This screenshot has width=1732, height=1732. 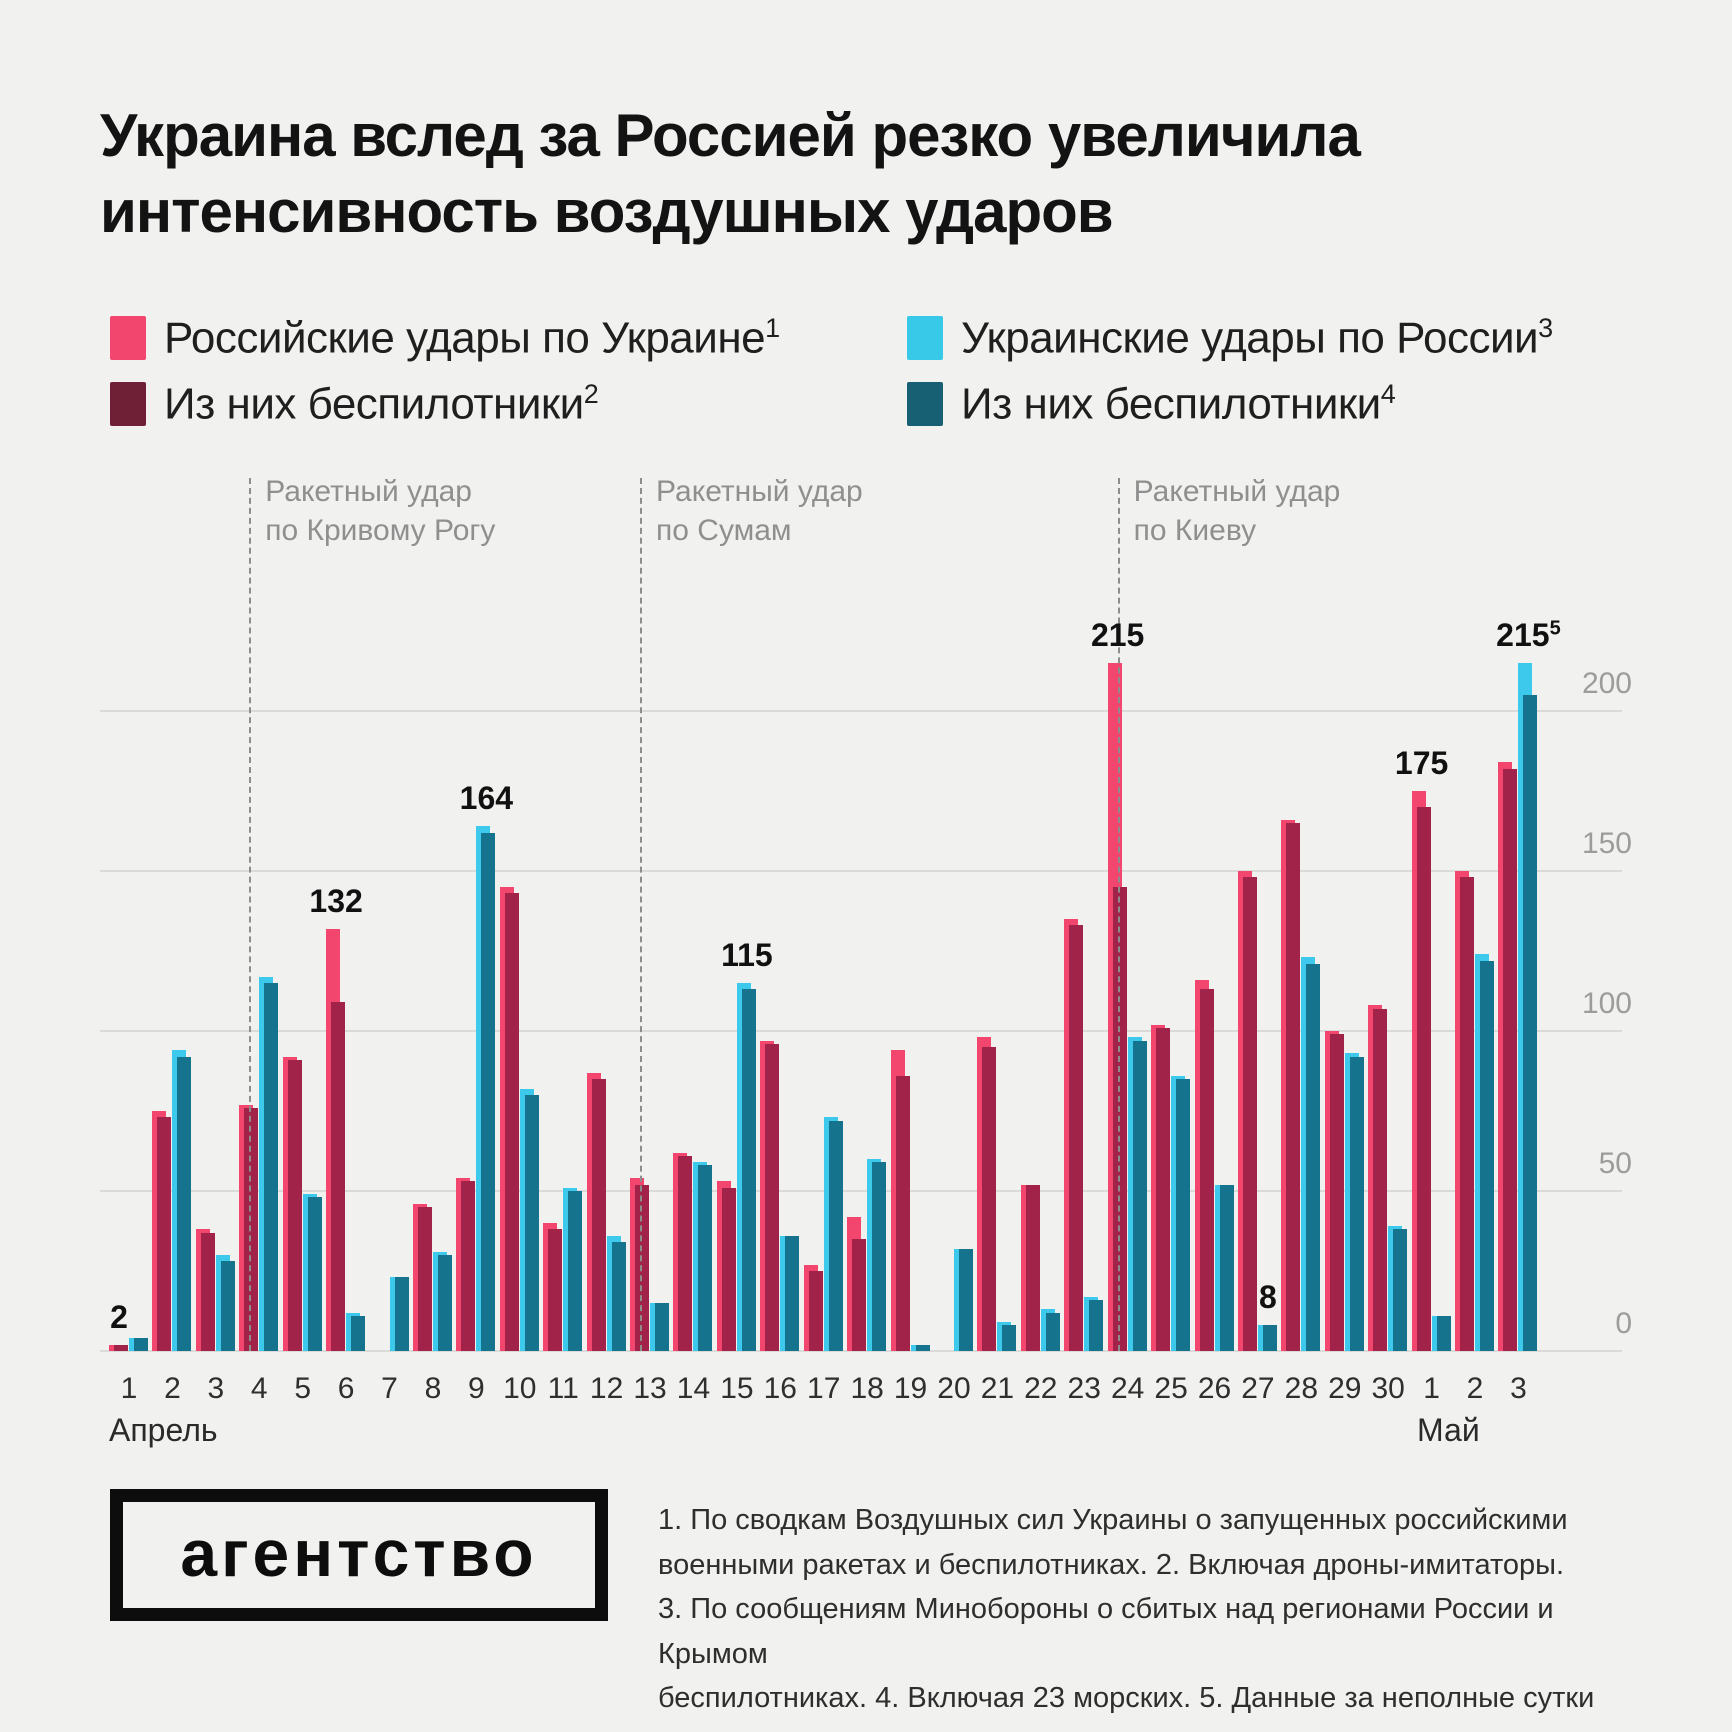 I want to click on agentstvo-logo: агентство, so click(x=359, y=1555).